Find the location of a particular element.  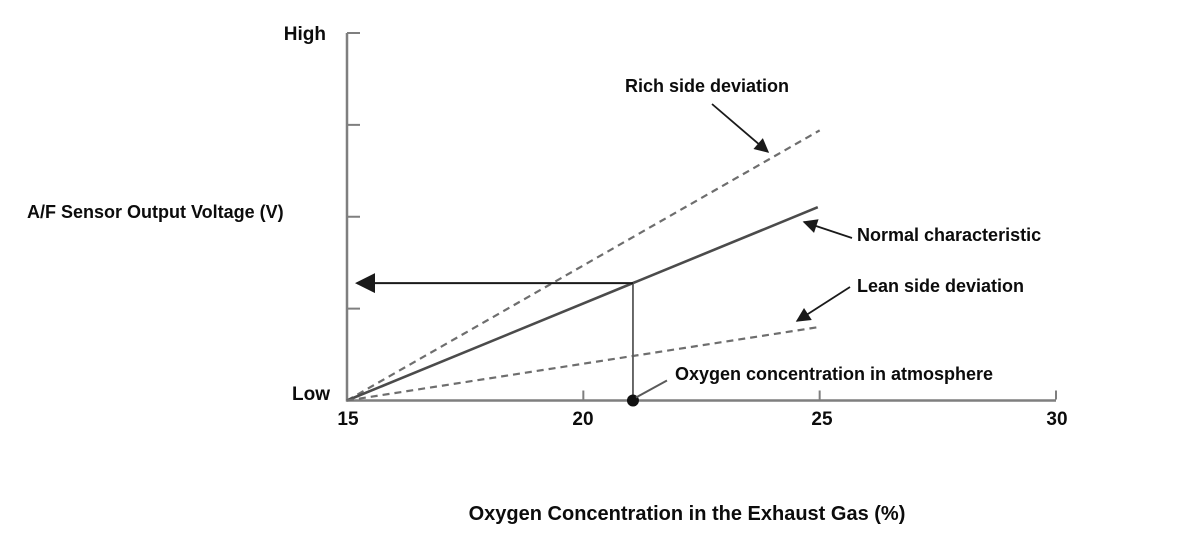

normal-characteristic-label: Normal characteristic is located at coordinates (949, 235).